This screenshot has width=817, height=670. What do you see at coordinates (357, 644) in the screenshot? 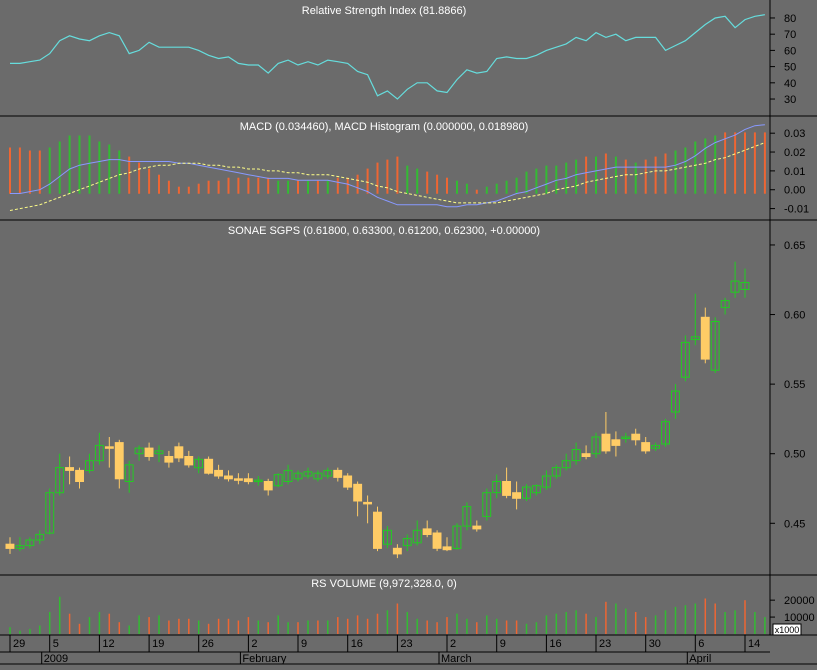
I see `date-tick-label: 16` at bounding box center [357, 644].